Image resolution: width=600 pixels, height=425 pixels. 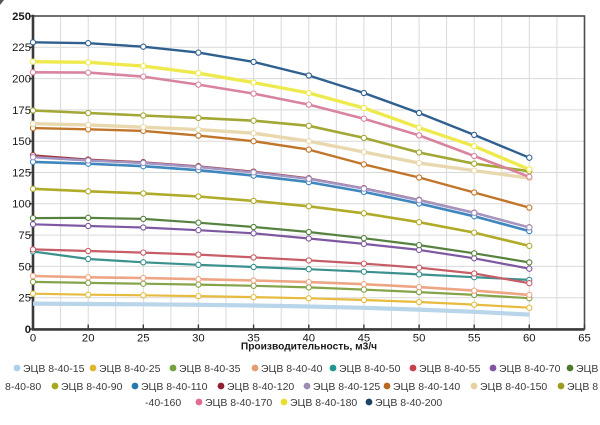 I want to click on svg-text: -40-160, so click(x=163, y=403).